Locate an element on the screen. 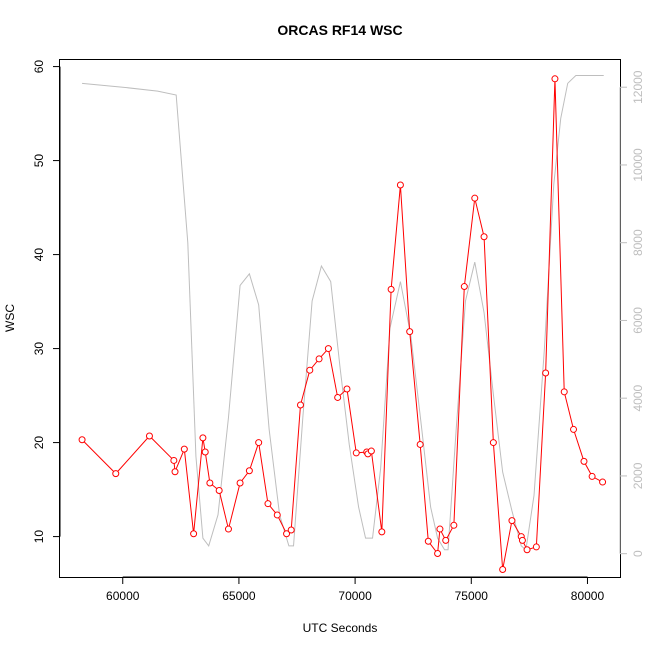 Image resolution: width=650 pixels, height=650 pixels. y-tick-label-left: 20 is located at coordinates (39, 443).